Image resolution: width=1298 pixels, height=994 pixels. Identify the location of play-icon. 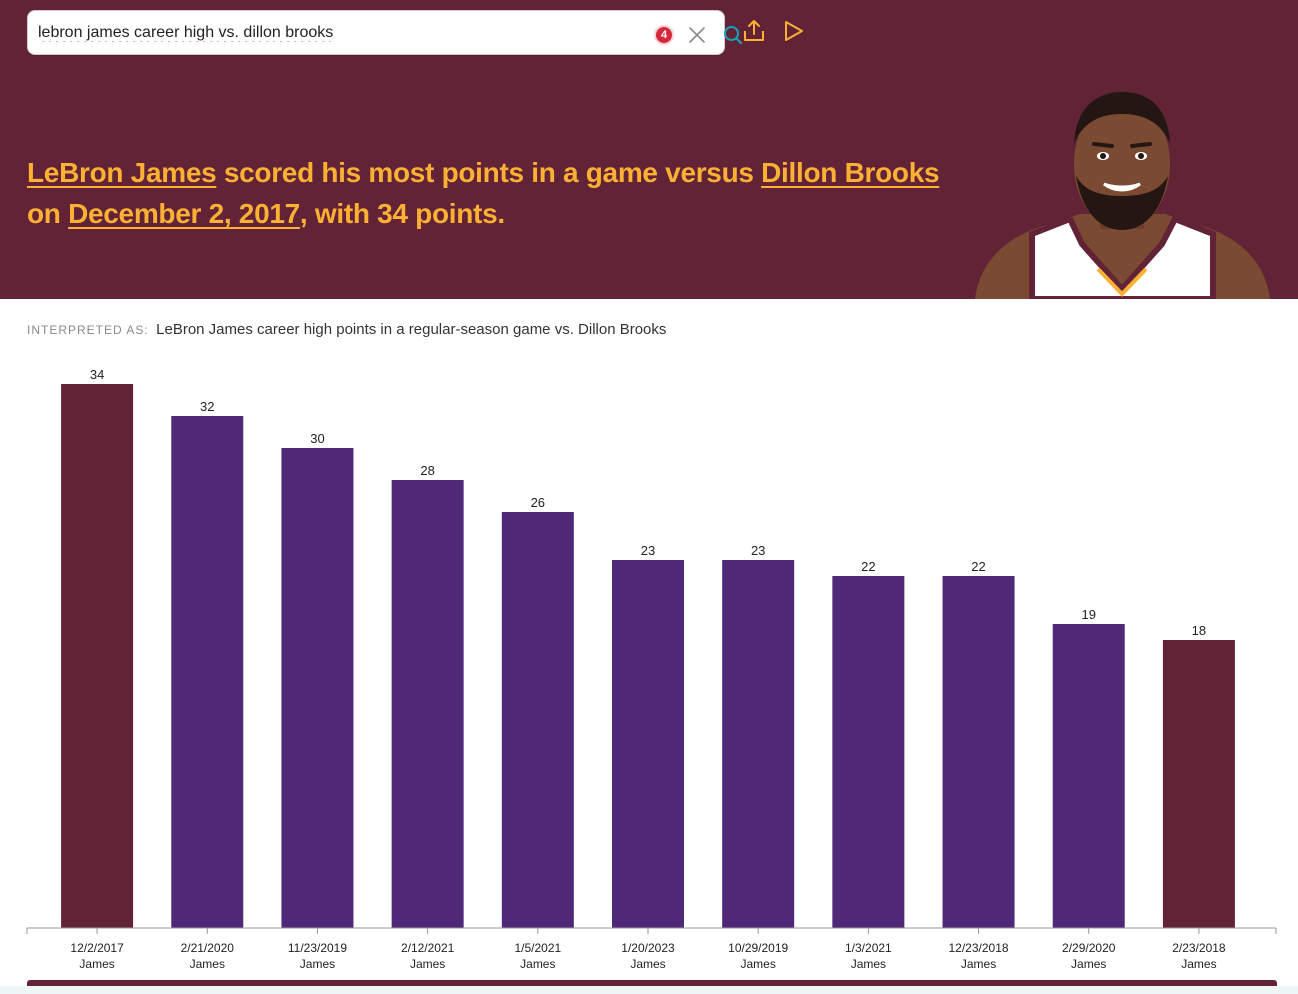
(794, 31).